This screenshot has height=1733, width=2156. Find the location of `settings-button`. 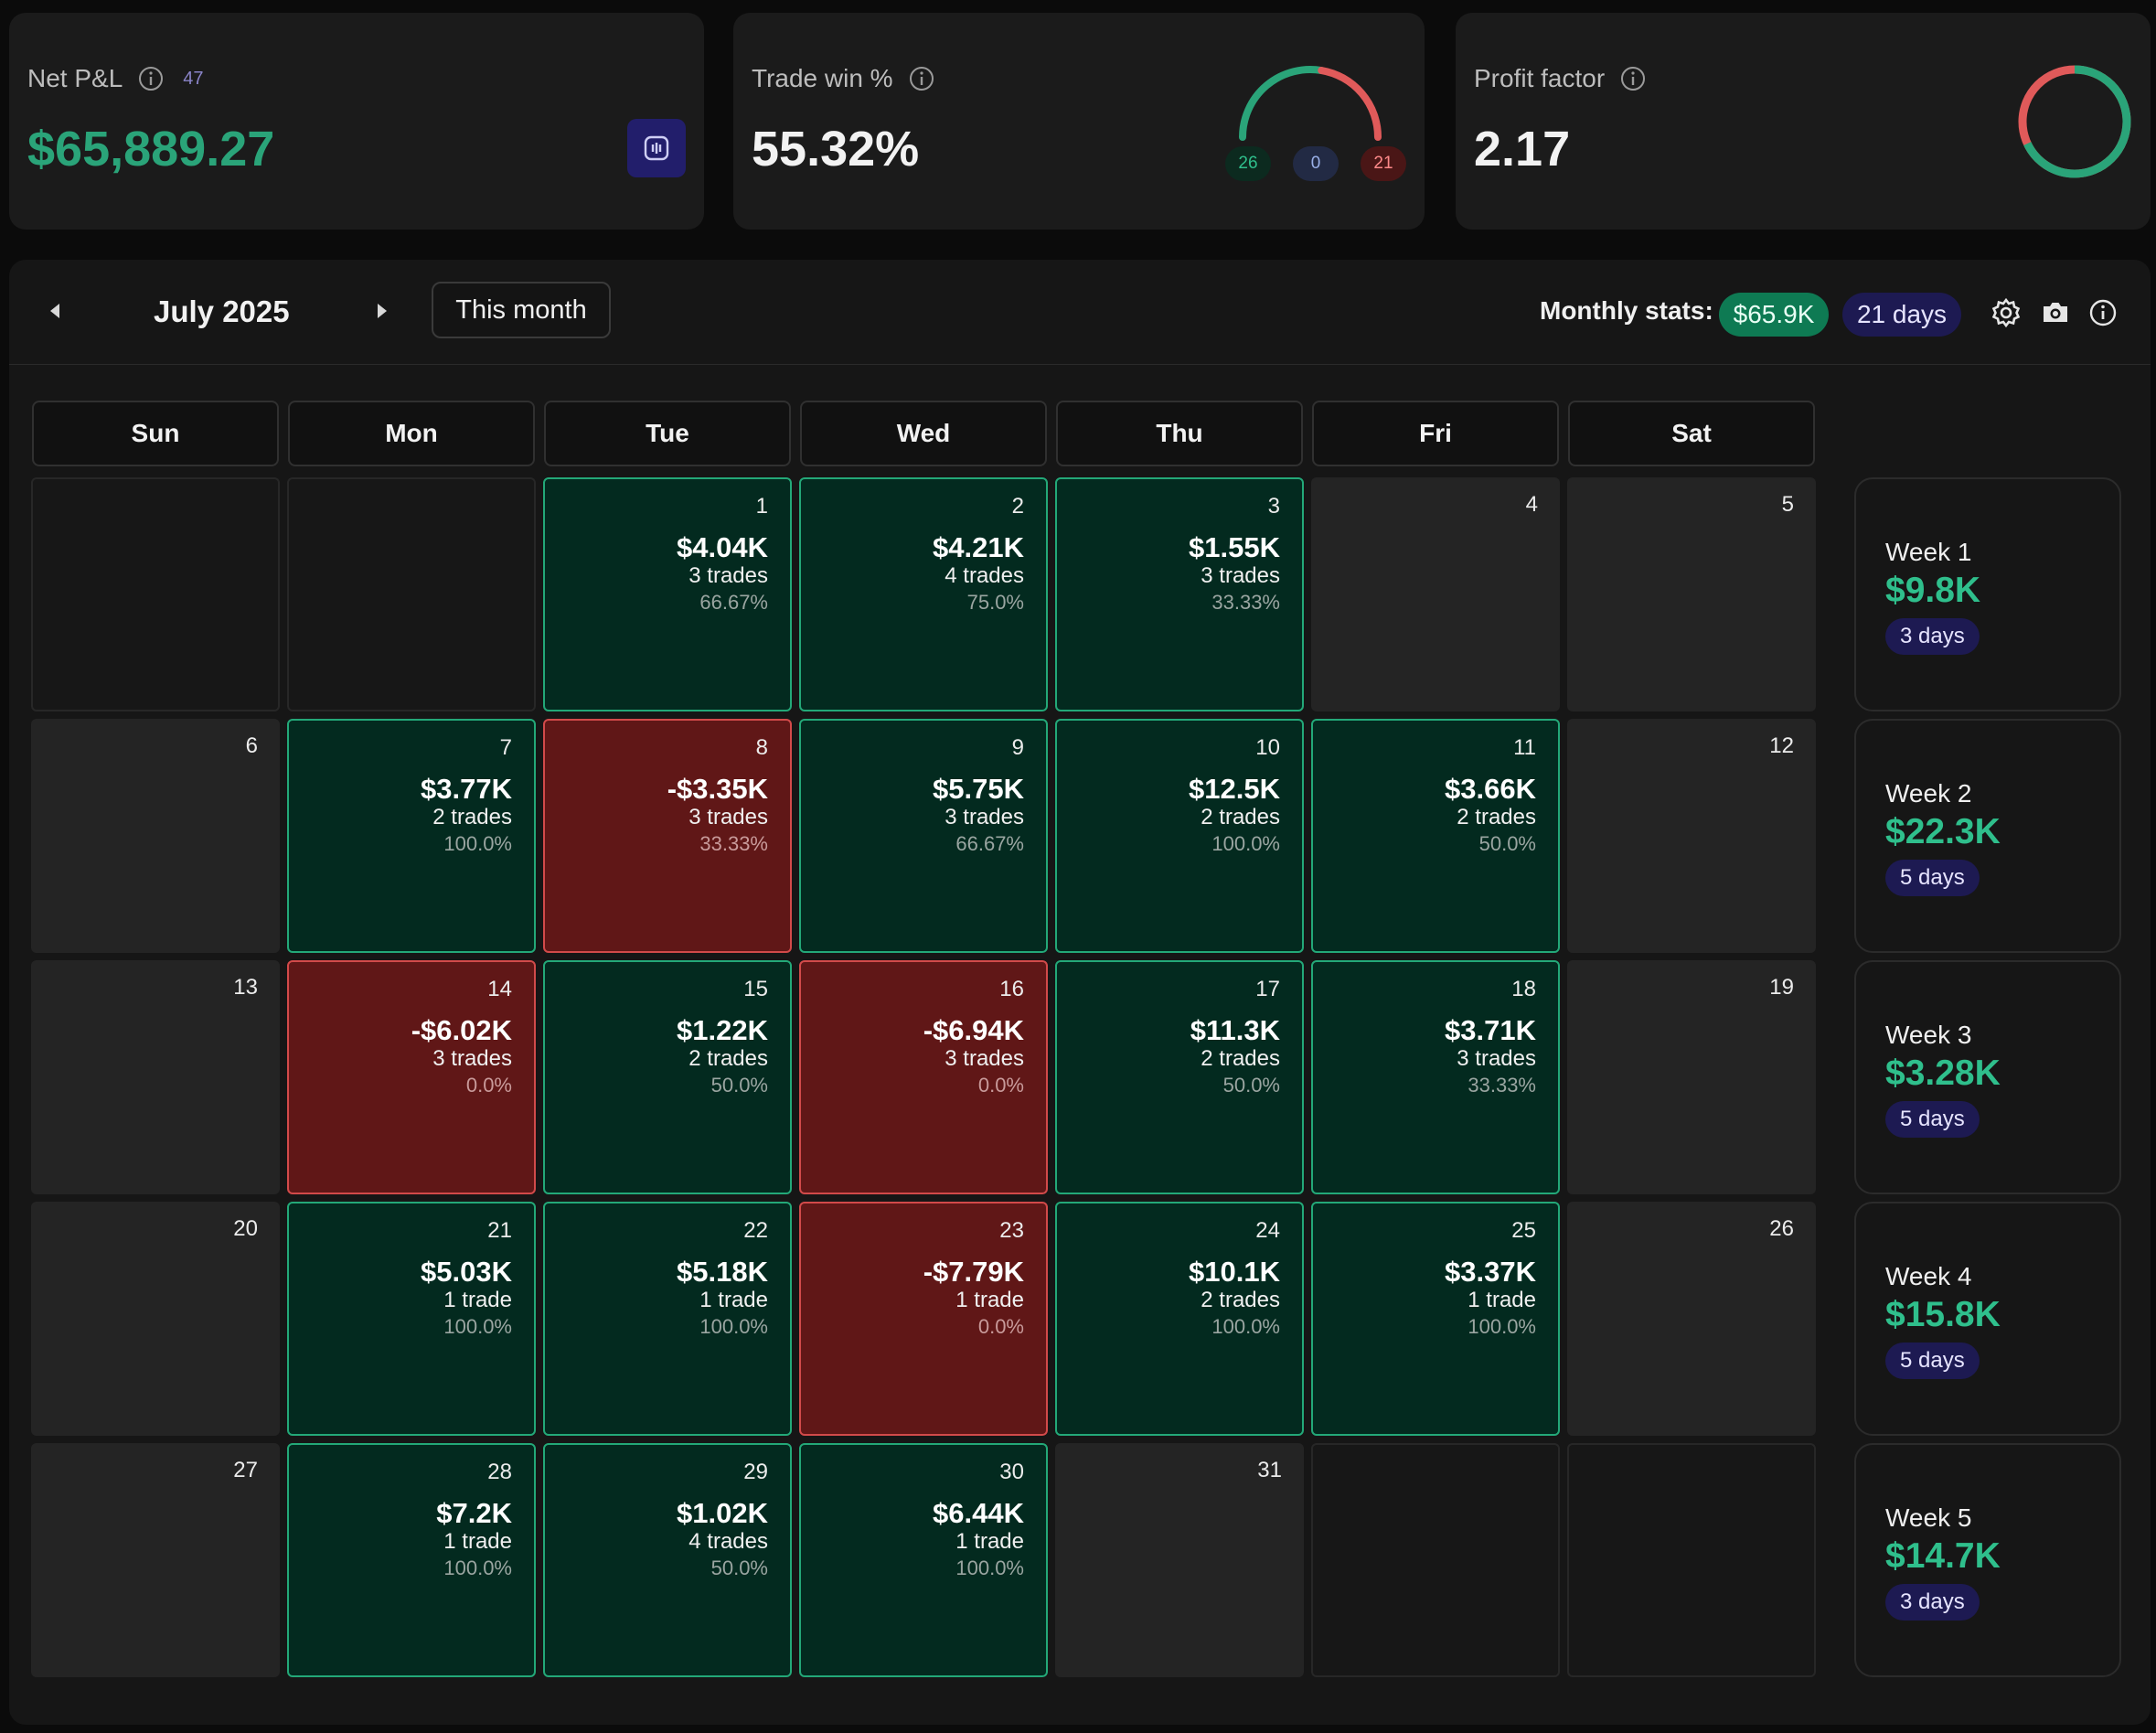

settings-button is located at coordinates (2006, 315).